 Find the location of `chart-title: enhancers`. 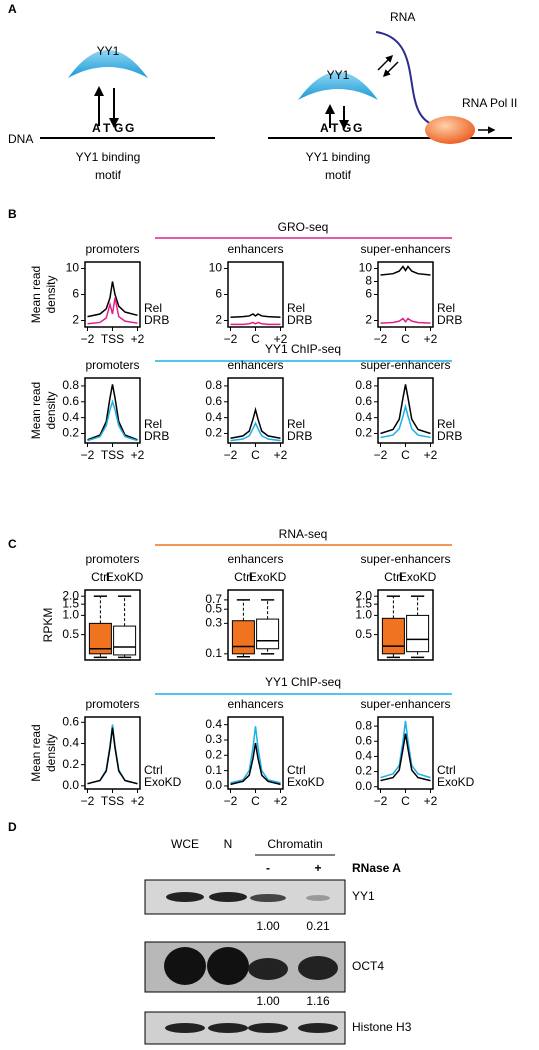

chart-title: enhancers is located at coordinates (255, 559).